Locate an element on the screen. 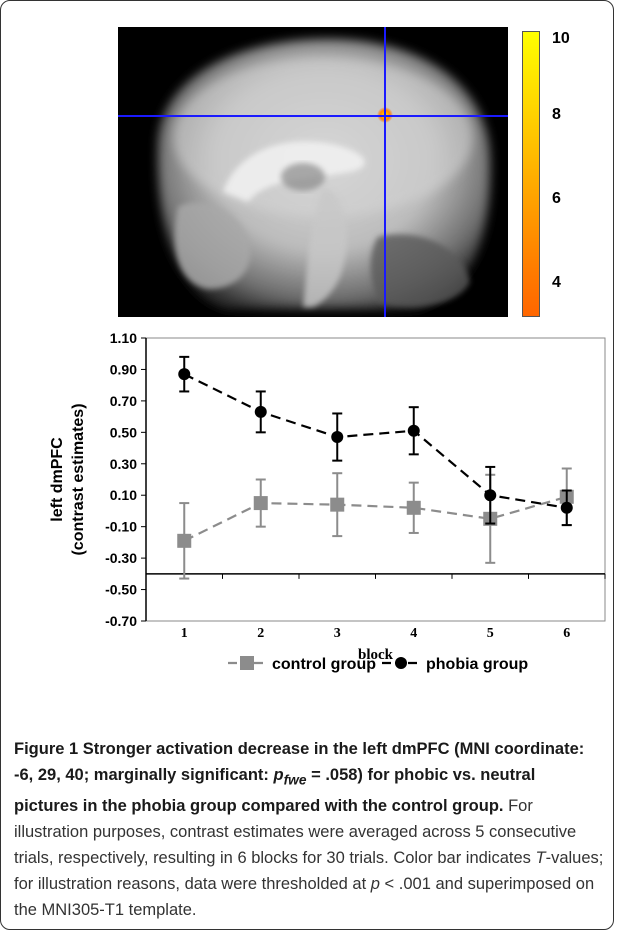 This screenshot has width=622, height=935. colorbar-label: 10 is located at coordinates (561, 38).